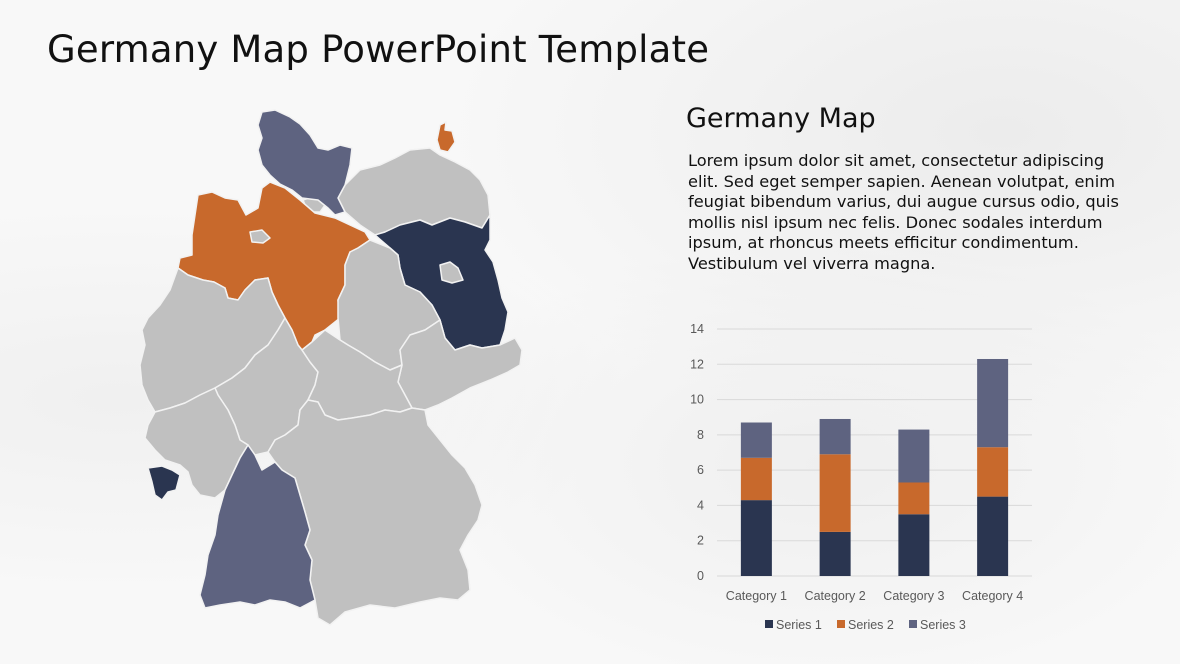  What do you see at coordinates (164, 483) in the screenshot?
I see `map-region-saarland` at bounding box center [164, 483].